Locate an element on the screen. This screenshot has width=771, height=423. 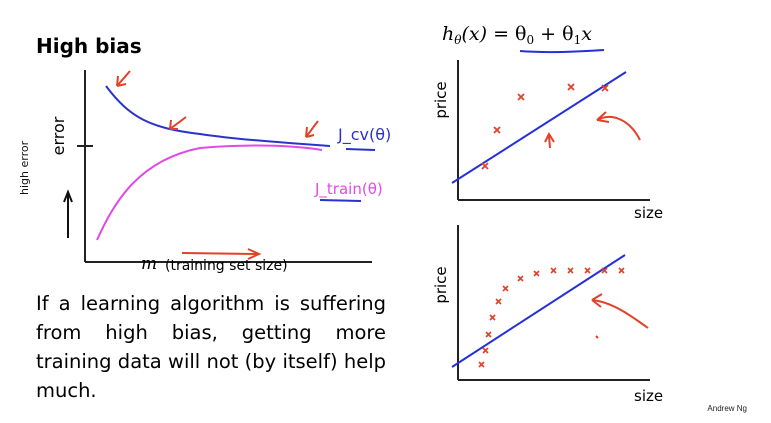
top-fit-line is located at coordinates (539, 127).